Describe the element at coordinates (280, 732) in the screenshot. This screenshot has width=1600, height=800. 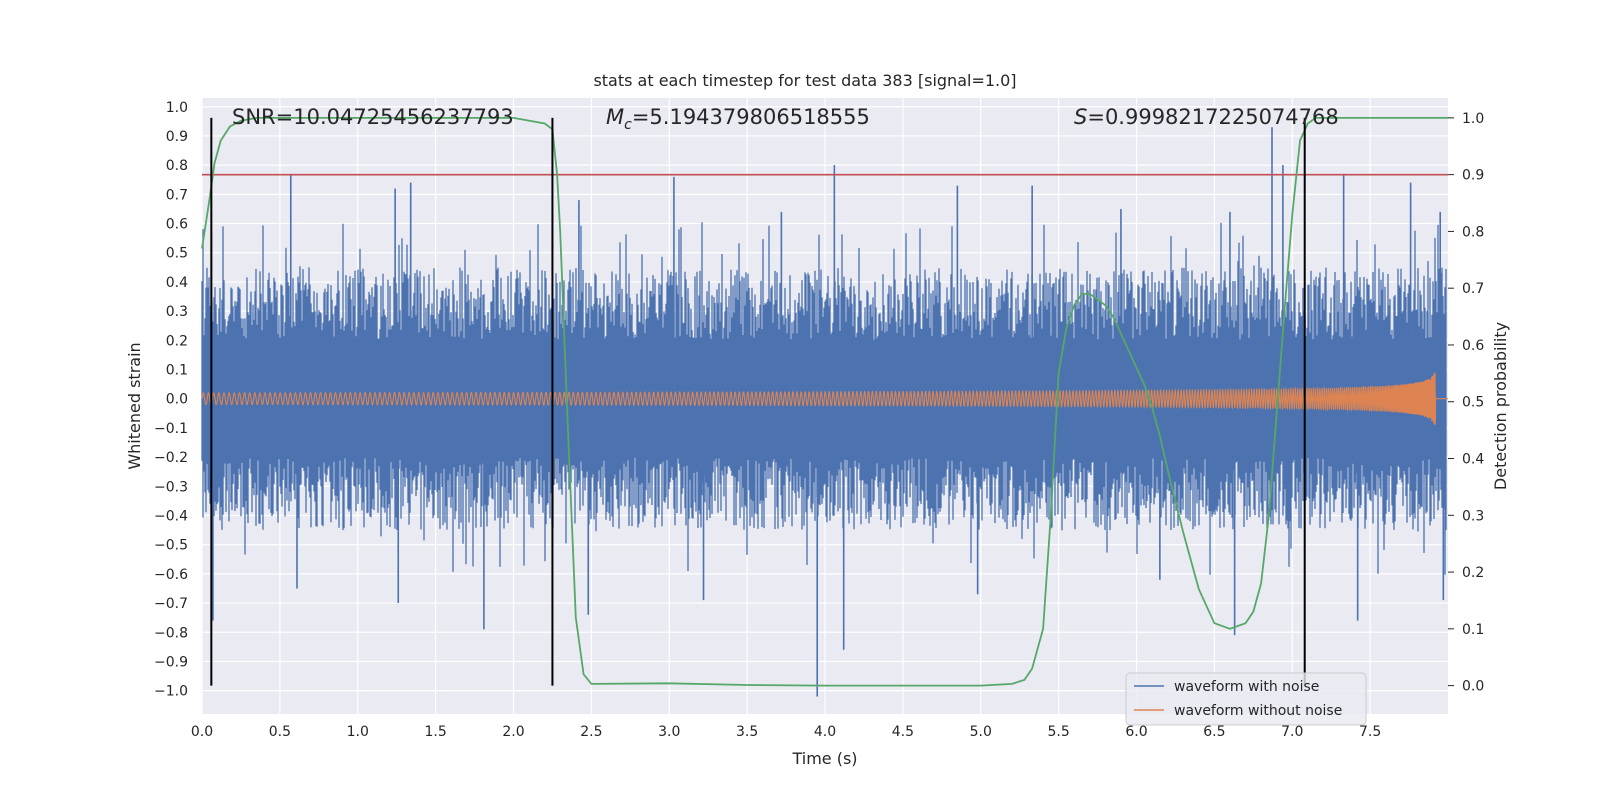
I see `x-tick-label: 0.5` at that location.